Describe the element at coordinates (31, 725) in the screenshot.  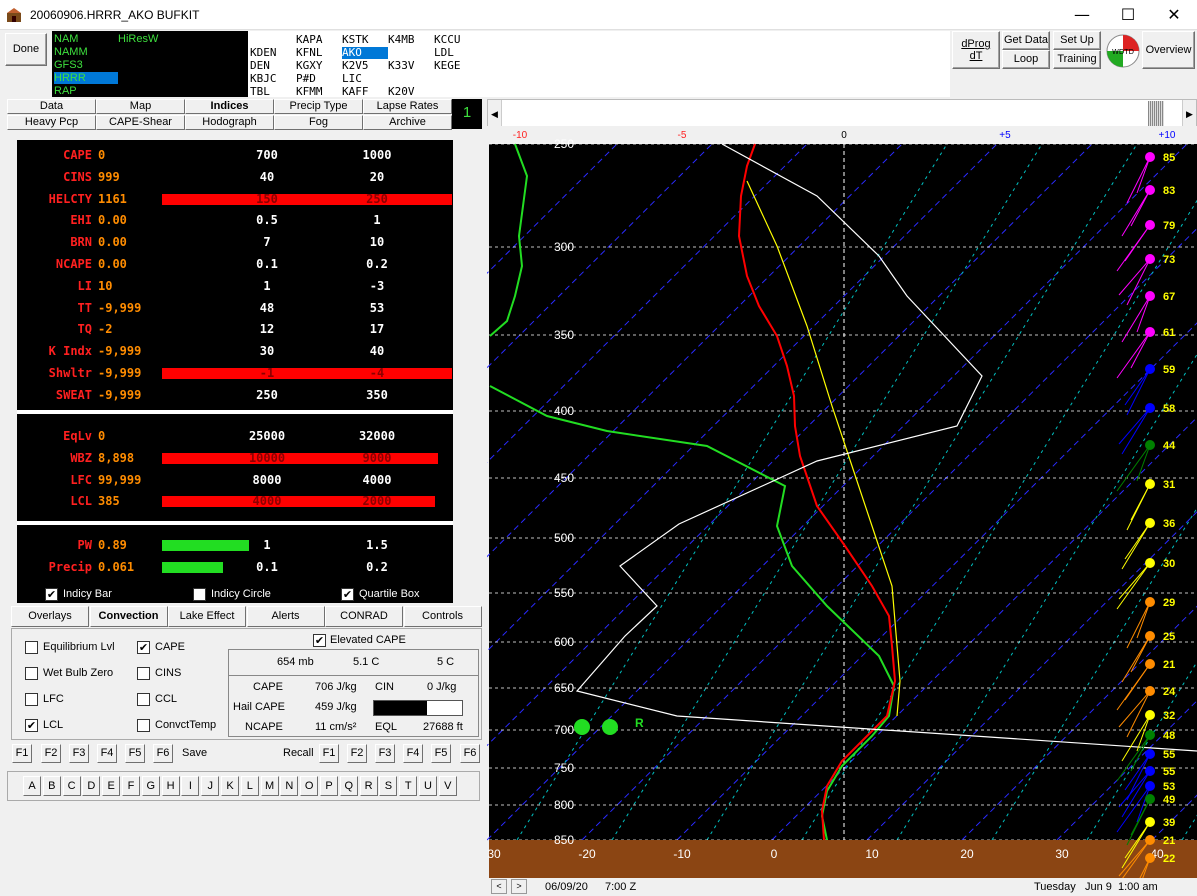
I see `checkbox-lcl: ✔` at that location.